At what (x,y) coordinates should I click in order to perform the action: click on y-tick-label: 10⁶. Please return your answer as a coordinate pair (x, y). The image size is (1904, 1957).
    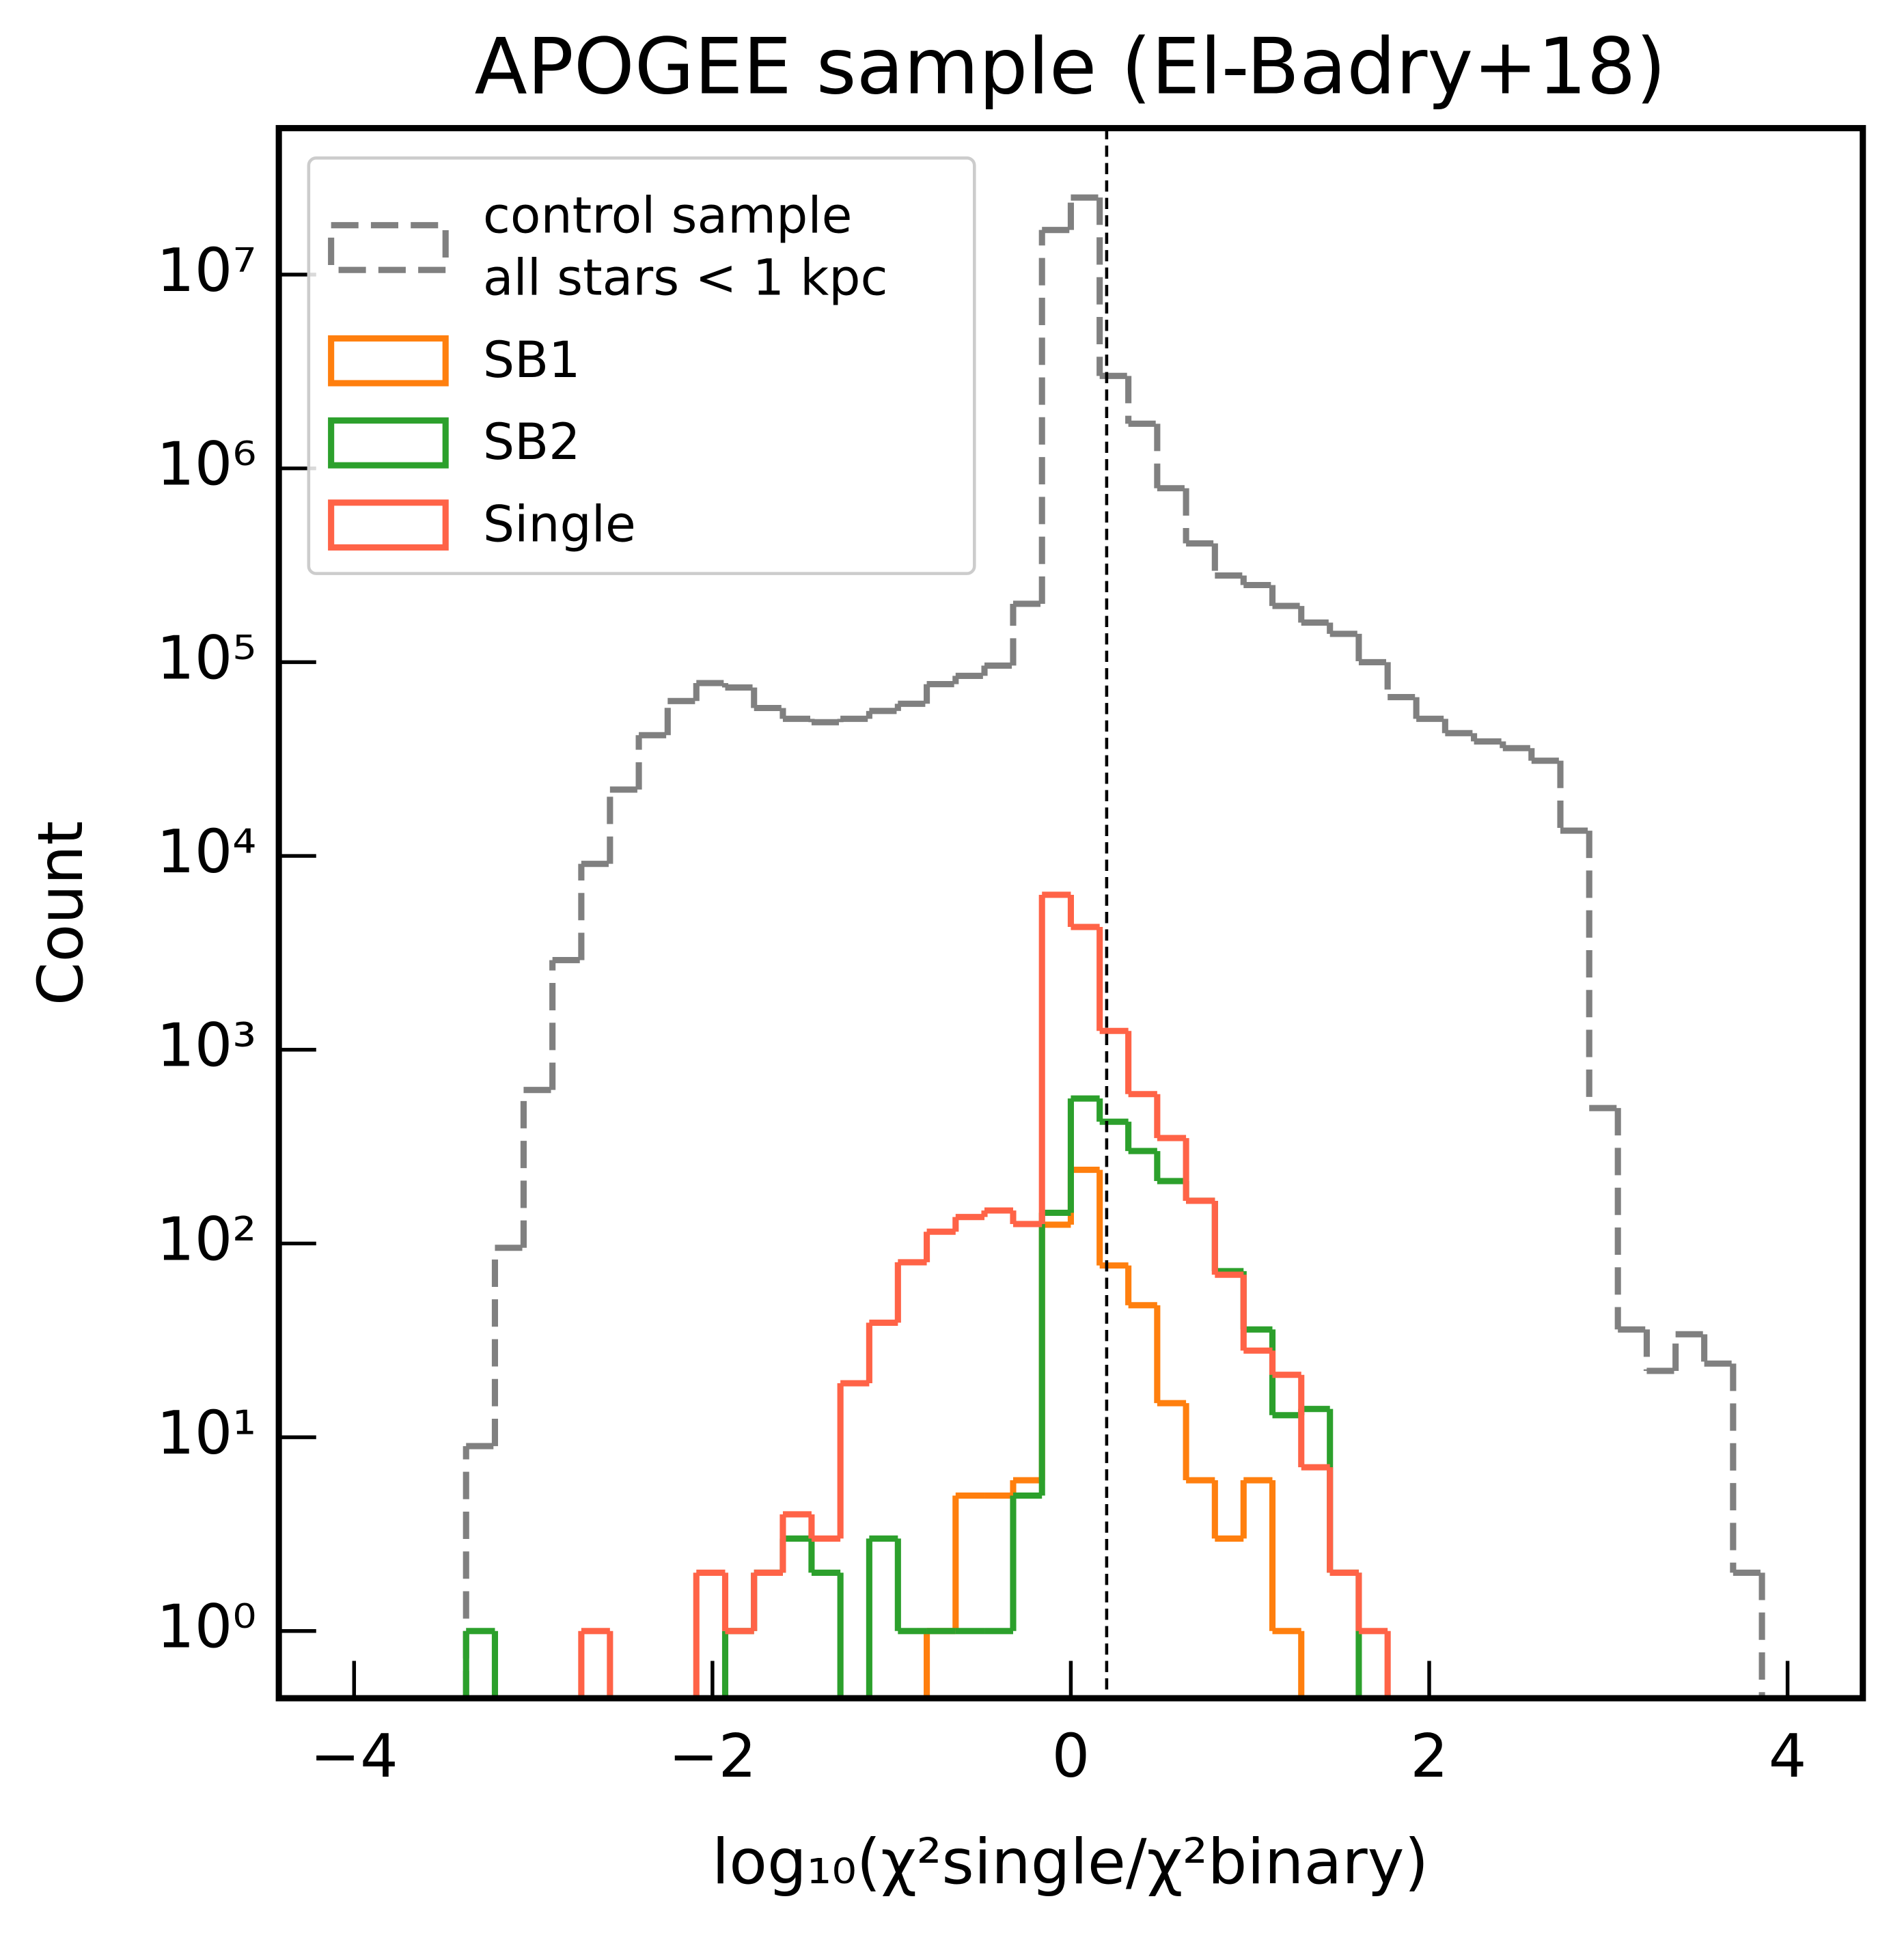
    Looking at the image, I should click on (206, 464).